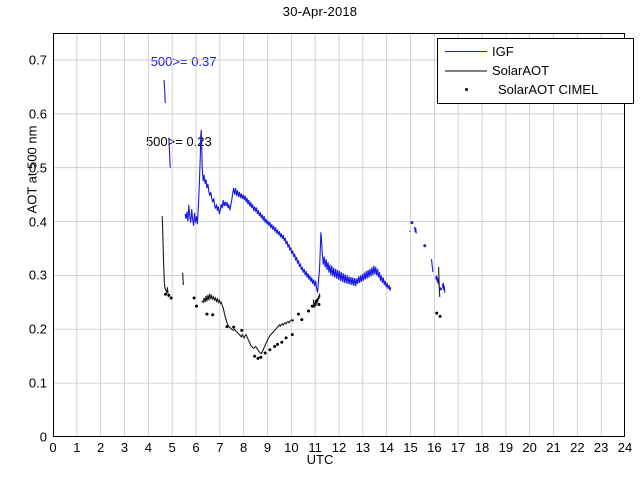  Describe the element at coordinates (482, 447) in the screenshot. I see `x-tick-label: 18` at that location.